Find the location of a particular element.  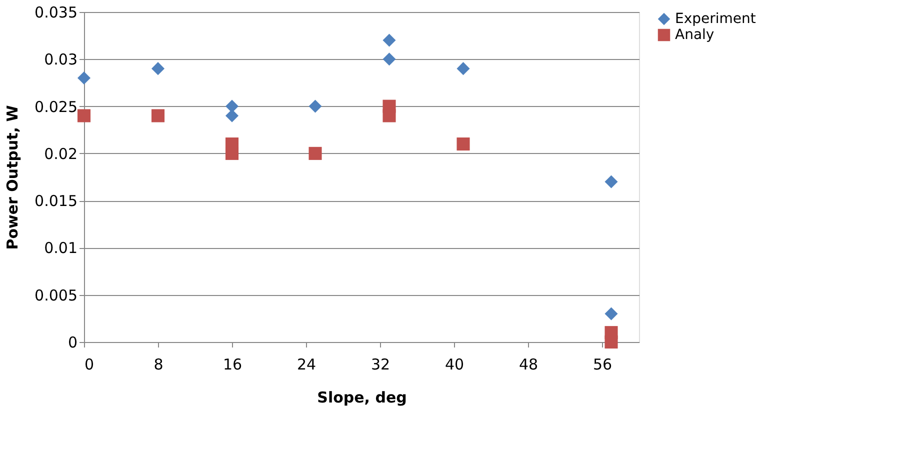

x-tick-label: 0 is located at coordinates (89, 365).